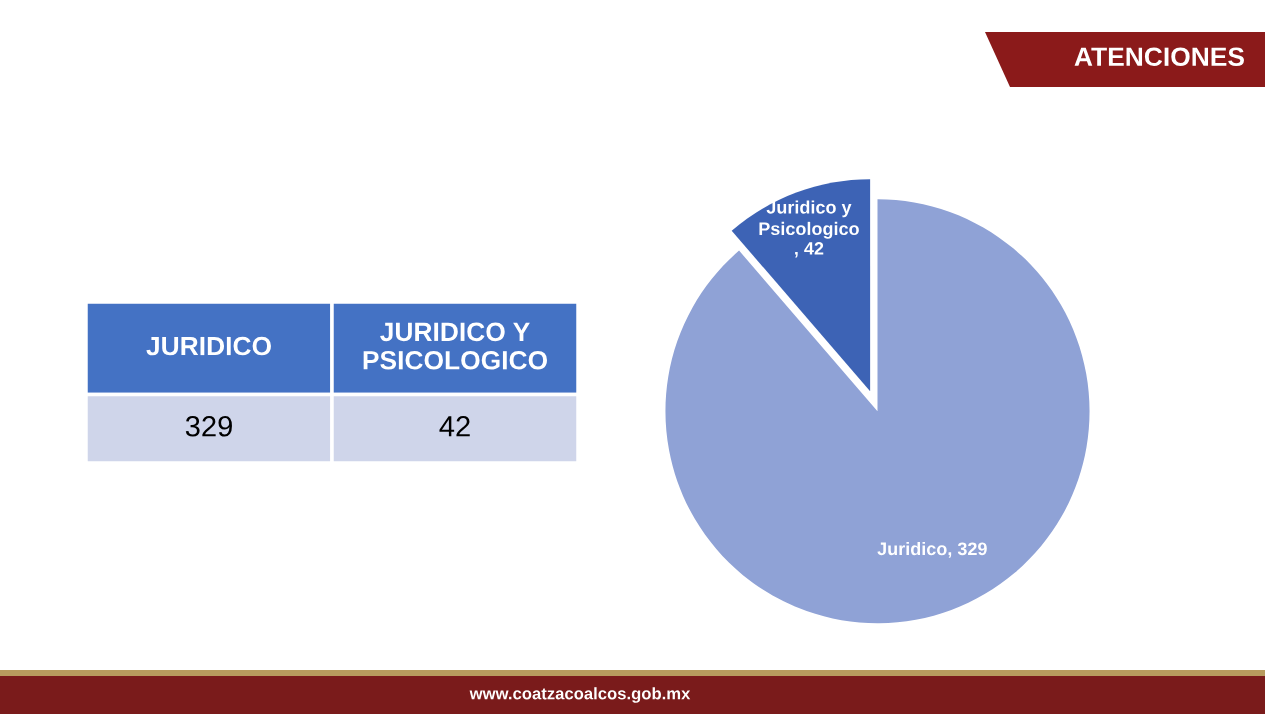  I want to click on text: JURIDICO Y PSICOLOGICO, so click(455, 346).